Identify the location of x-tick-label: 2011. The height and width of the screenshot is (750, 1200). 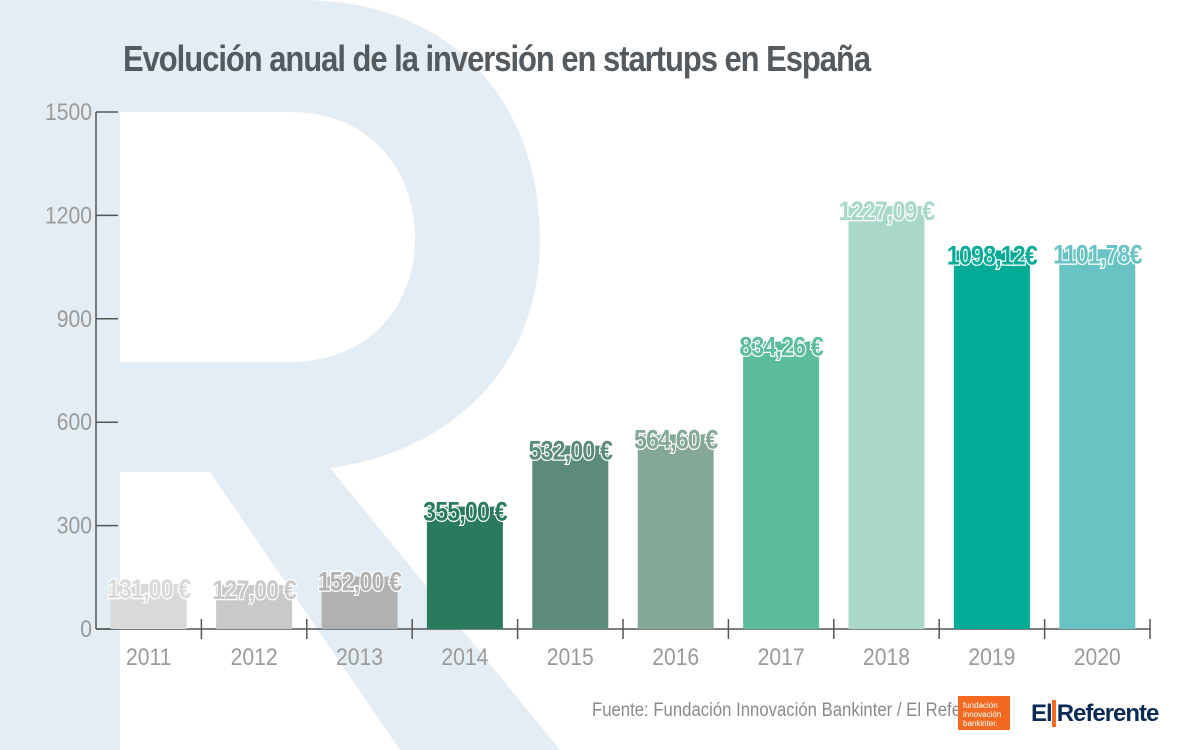
(148, 657).